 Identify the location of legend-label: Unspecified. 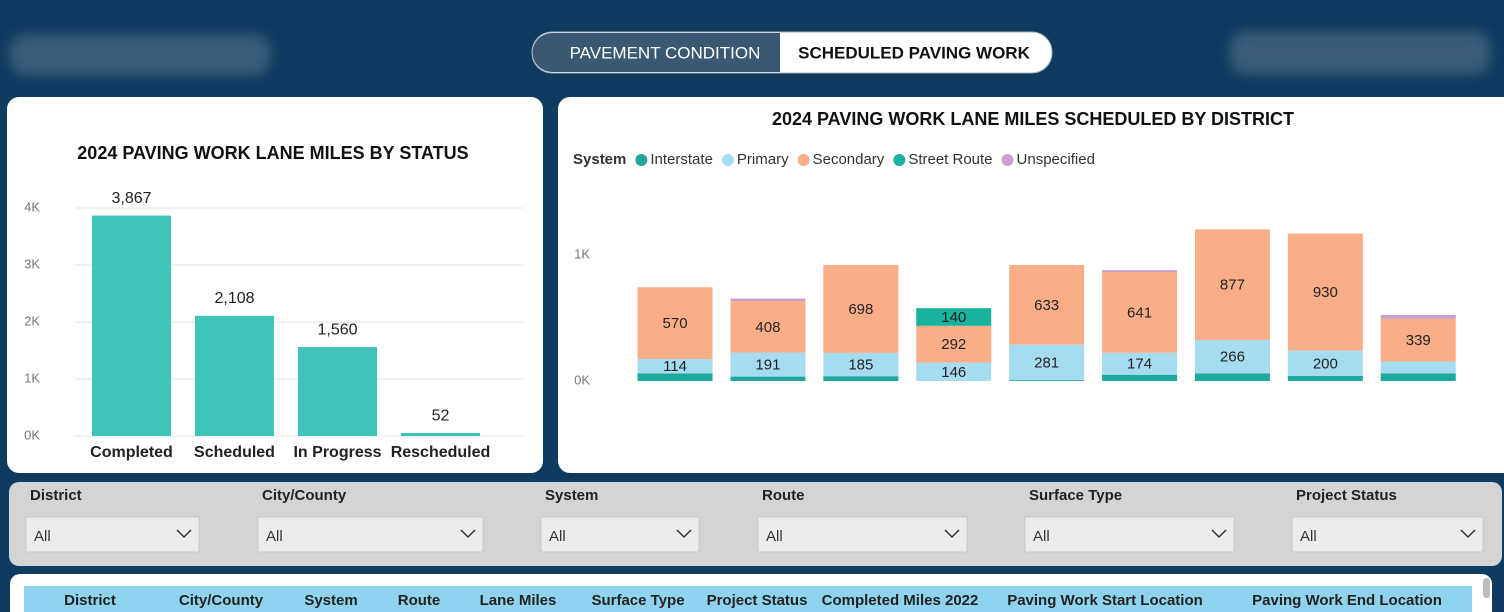
(1056, 159).